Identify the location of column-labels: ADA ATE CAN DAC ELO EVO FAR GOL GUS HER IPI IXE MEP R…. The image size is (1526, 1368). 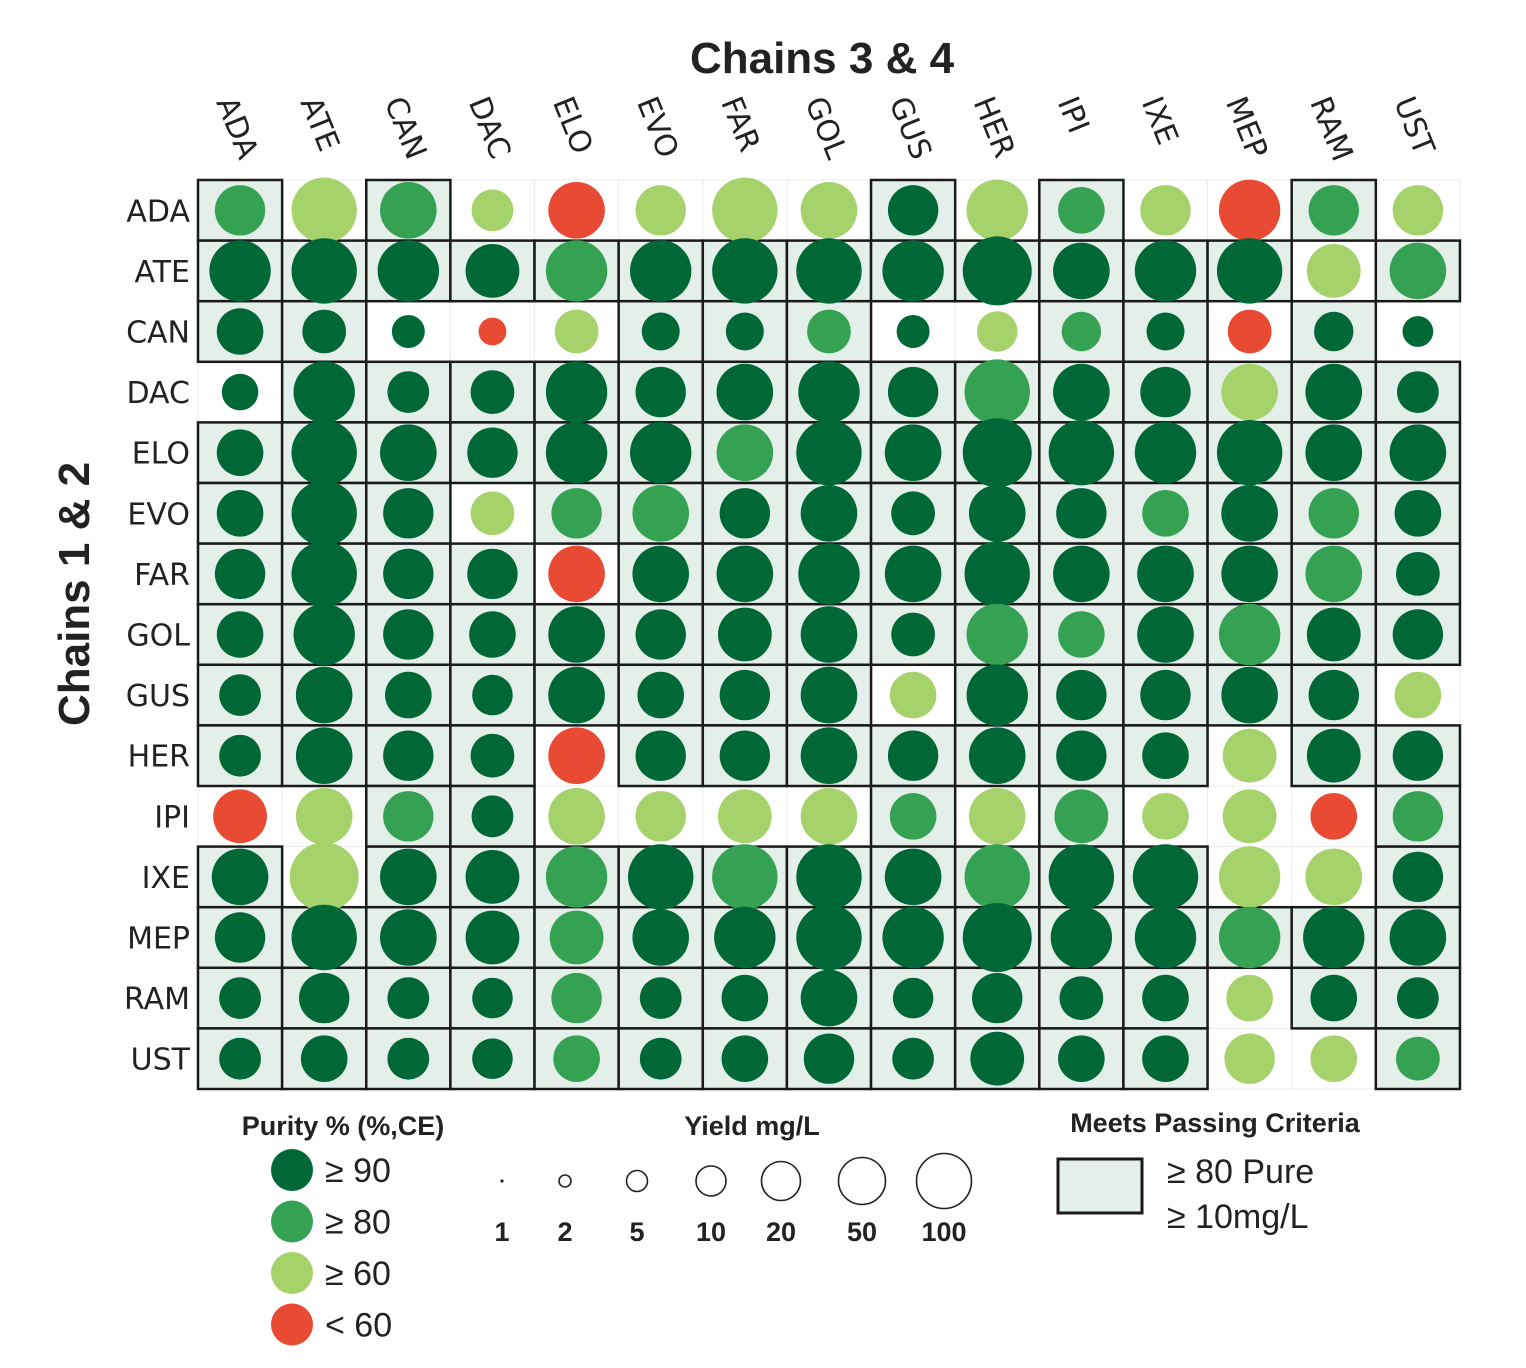
(825, 129).